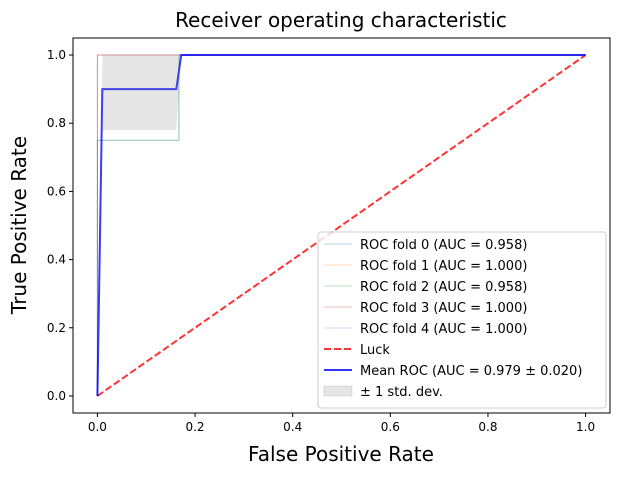 This screenshot has height=480, width=626. Describe the element at coordinates (375, 350) in the screenshot. I see `legend-label: Luck` at that location.